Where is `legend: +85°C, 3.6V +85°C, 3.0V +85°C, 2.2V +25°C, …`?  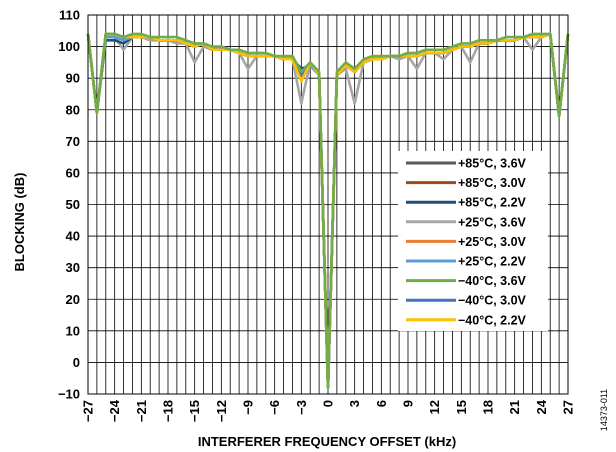
legend: +85°C, 3.6V +85°C, 3.0V +85°C, 2.2V +25°C, … is located at coordinates (473, 241).